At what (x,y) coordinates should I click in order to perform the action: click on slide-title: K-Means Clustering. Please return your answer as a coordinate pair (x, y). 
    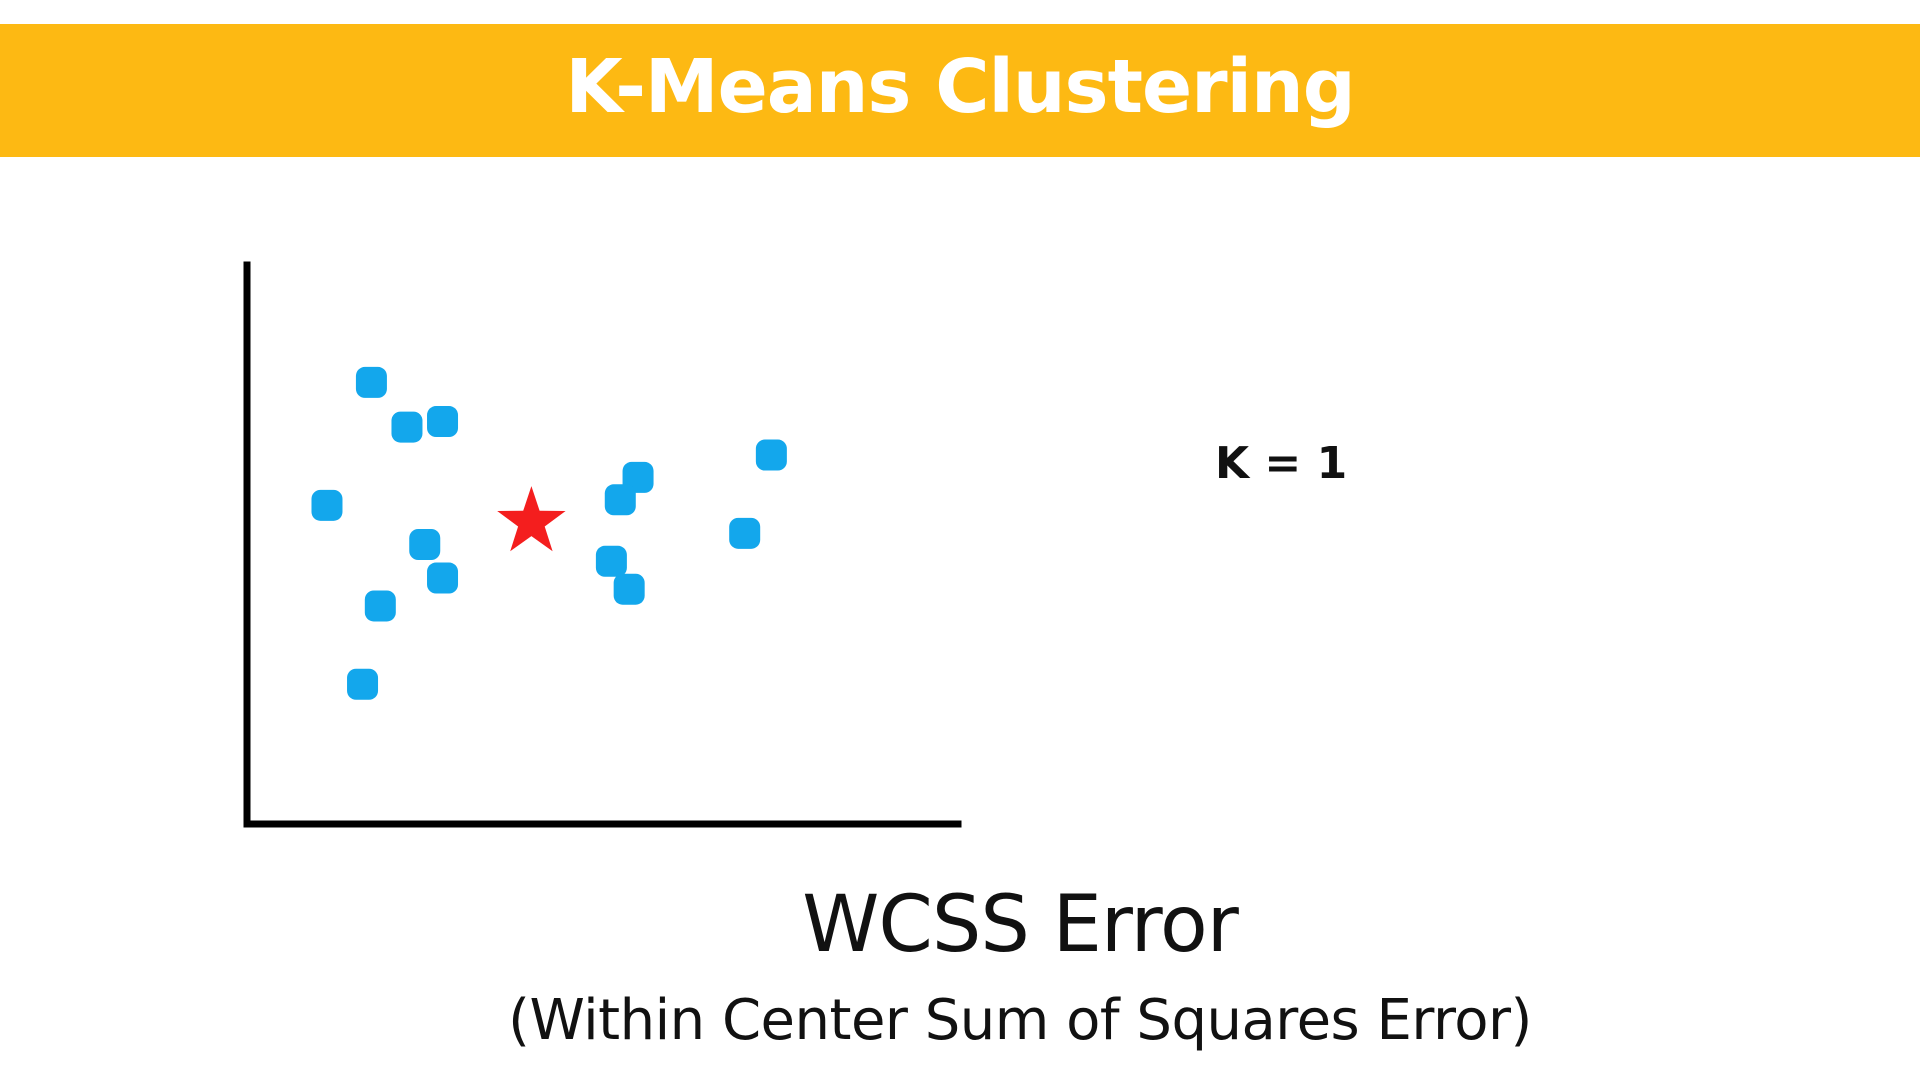
    Looking at the image, I should click on (960, 86).